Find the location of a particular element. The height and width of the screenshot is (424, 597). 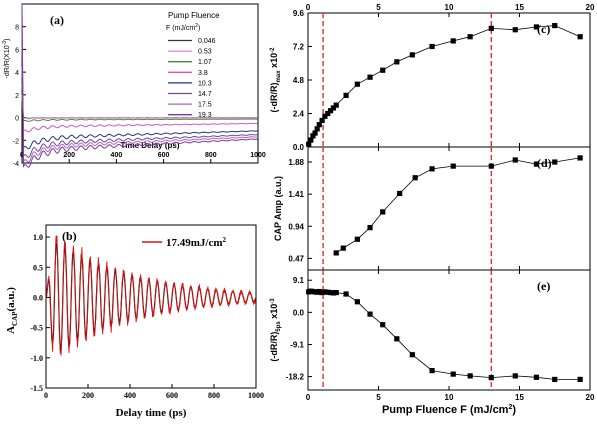

panel-label-b: (b) is located at coordinates (69, 236).